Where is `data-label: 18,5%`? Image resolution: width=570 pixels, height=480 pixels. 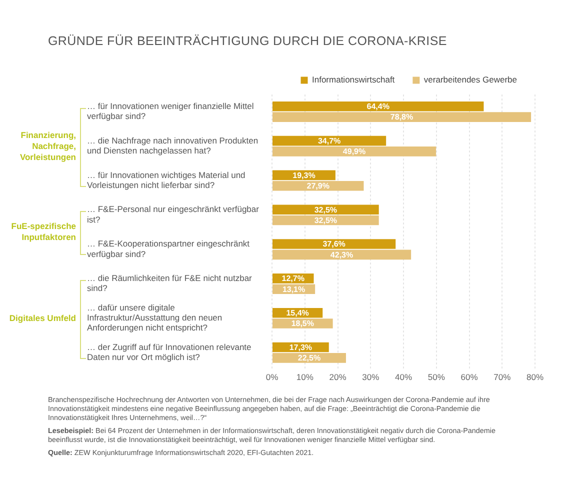
data-label: 18,5% is located at coordinates (302, 323).